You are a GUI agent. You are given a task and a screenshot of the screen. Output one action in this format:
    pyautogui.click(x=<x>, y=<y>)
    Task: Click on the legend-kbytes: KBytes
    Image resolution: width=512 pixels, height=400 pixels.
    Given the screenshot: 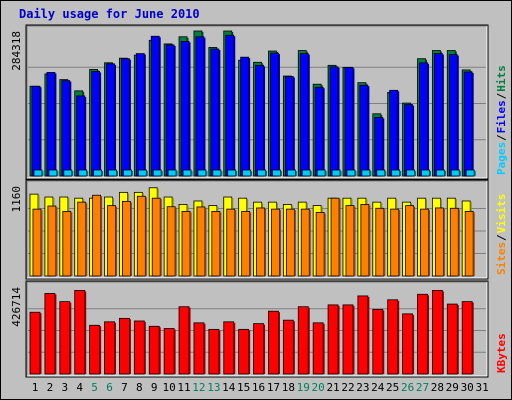 What is the action you would take?
    pyautogui.click(x=501, y=353)
    